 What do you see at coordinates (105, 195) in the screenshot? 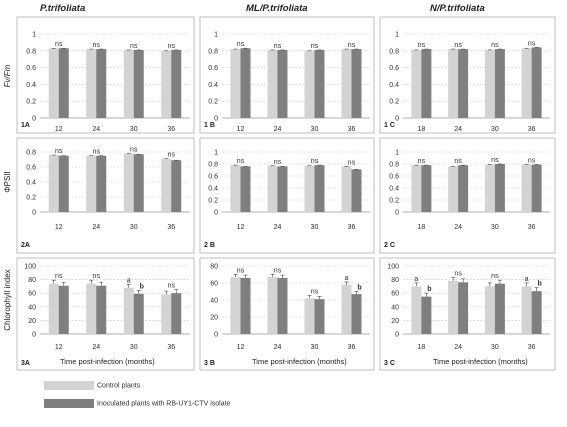
I see `panel-frame-2a` at bounding box center [105, 195].